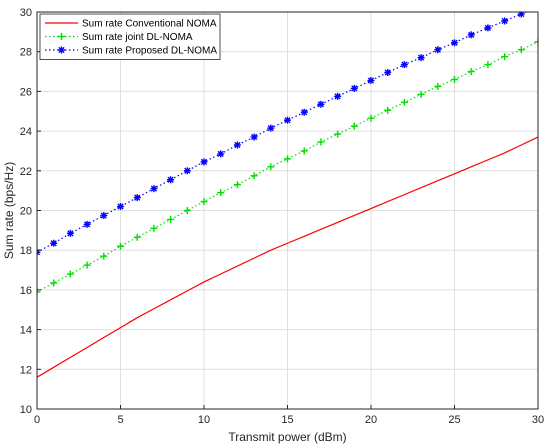 This screenshot has width=550, height=448. I want to click on y-tick-label: 22, so click(26, 172).